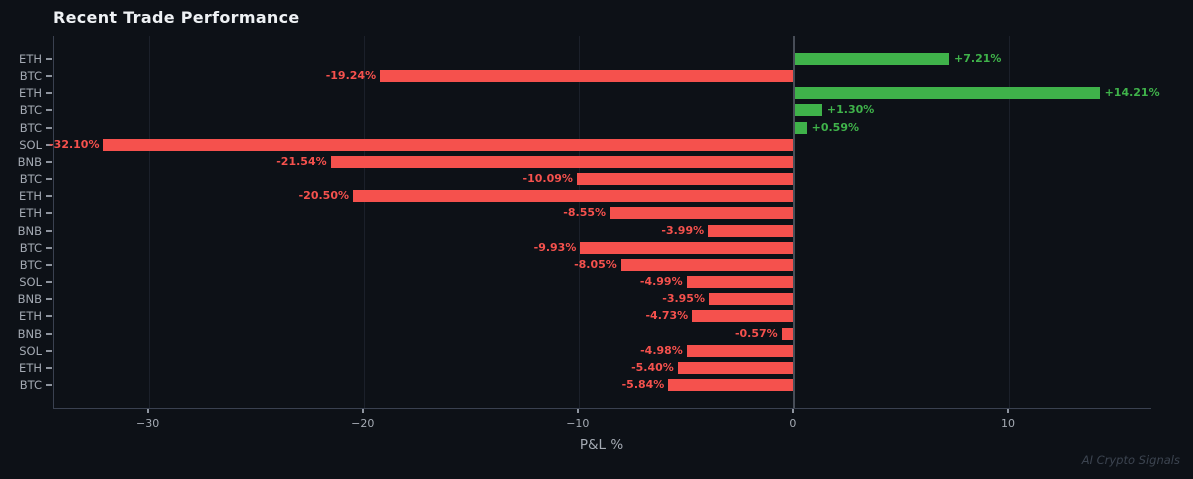 The height and width of the screenshot is (479, 1193). I want to click on bar-value-label: -4.98%, so click(661, 350).